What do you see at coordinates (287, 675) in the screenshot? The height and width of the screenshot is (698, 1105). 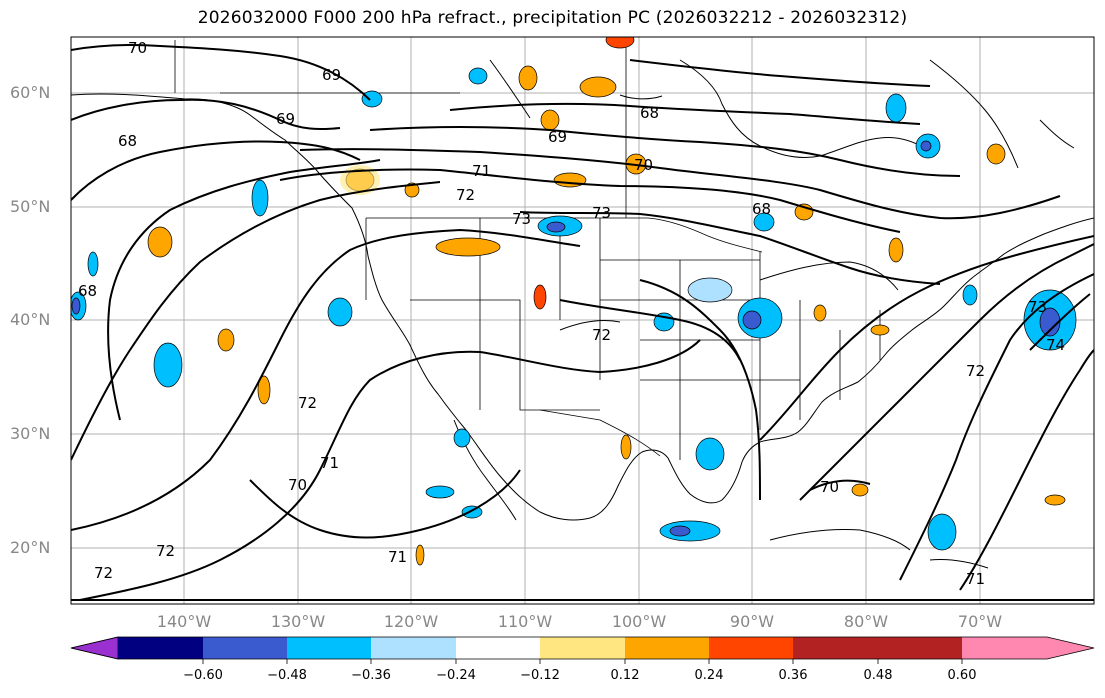 I see `colorbar-tick-label: −0.48` at bounding box center [287, 675].